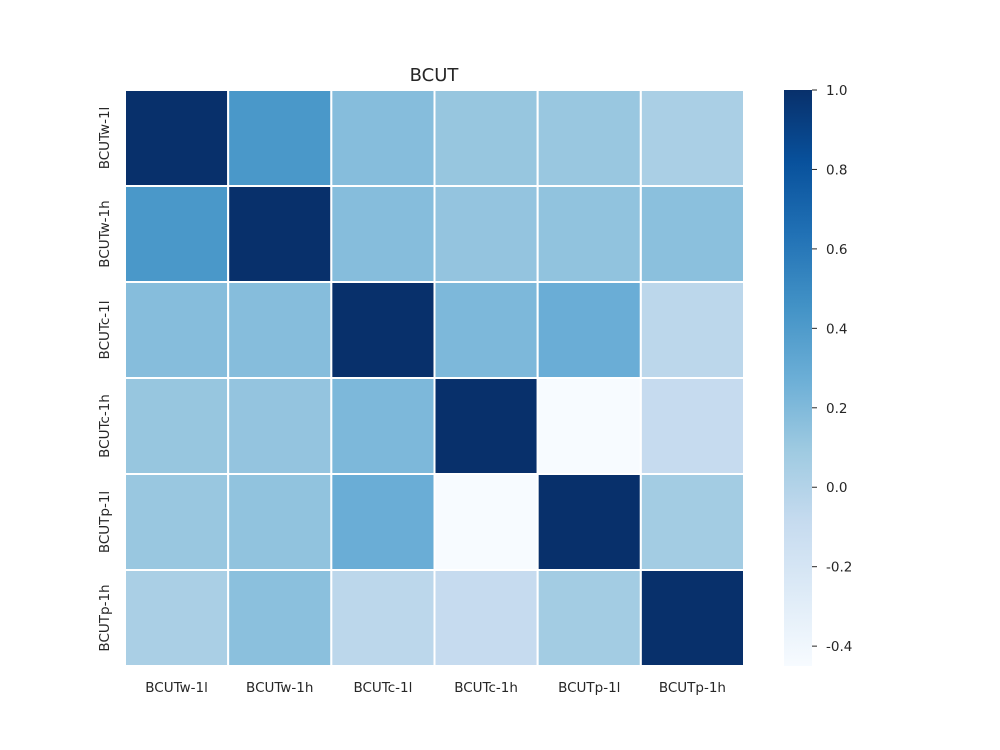 This screenshot has width=1000, height=750. I want to click on chart-title: BCUT, so click(435, 75).